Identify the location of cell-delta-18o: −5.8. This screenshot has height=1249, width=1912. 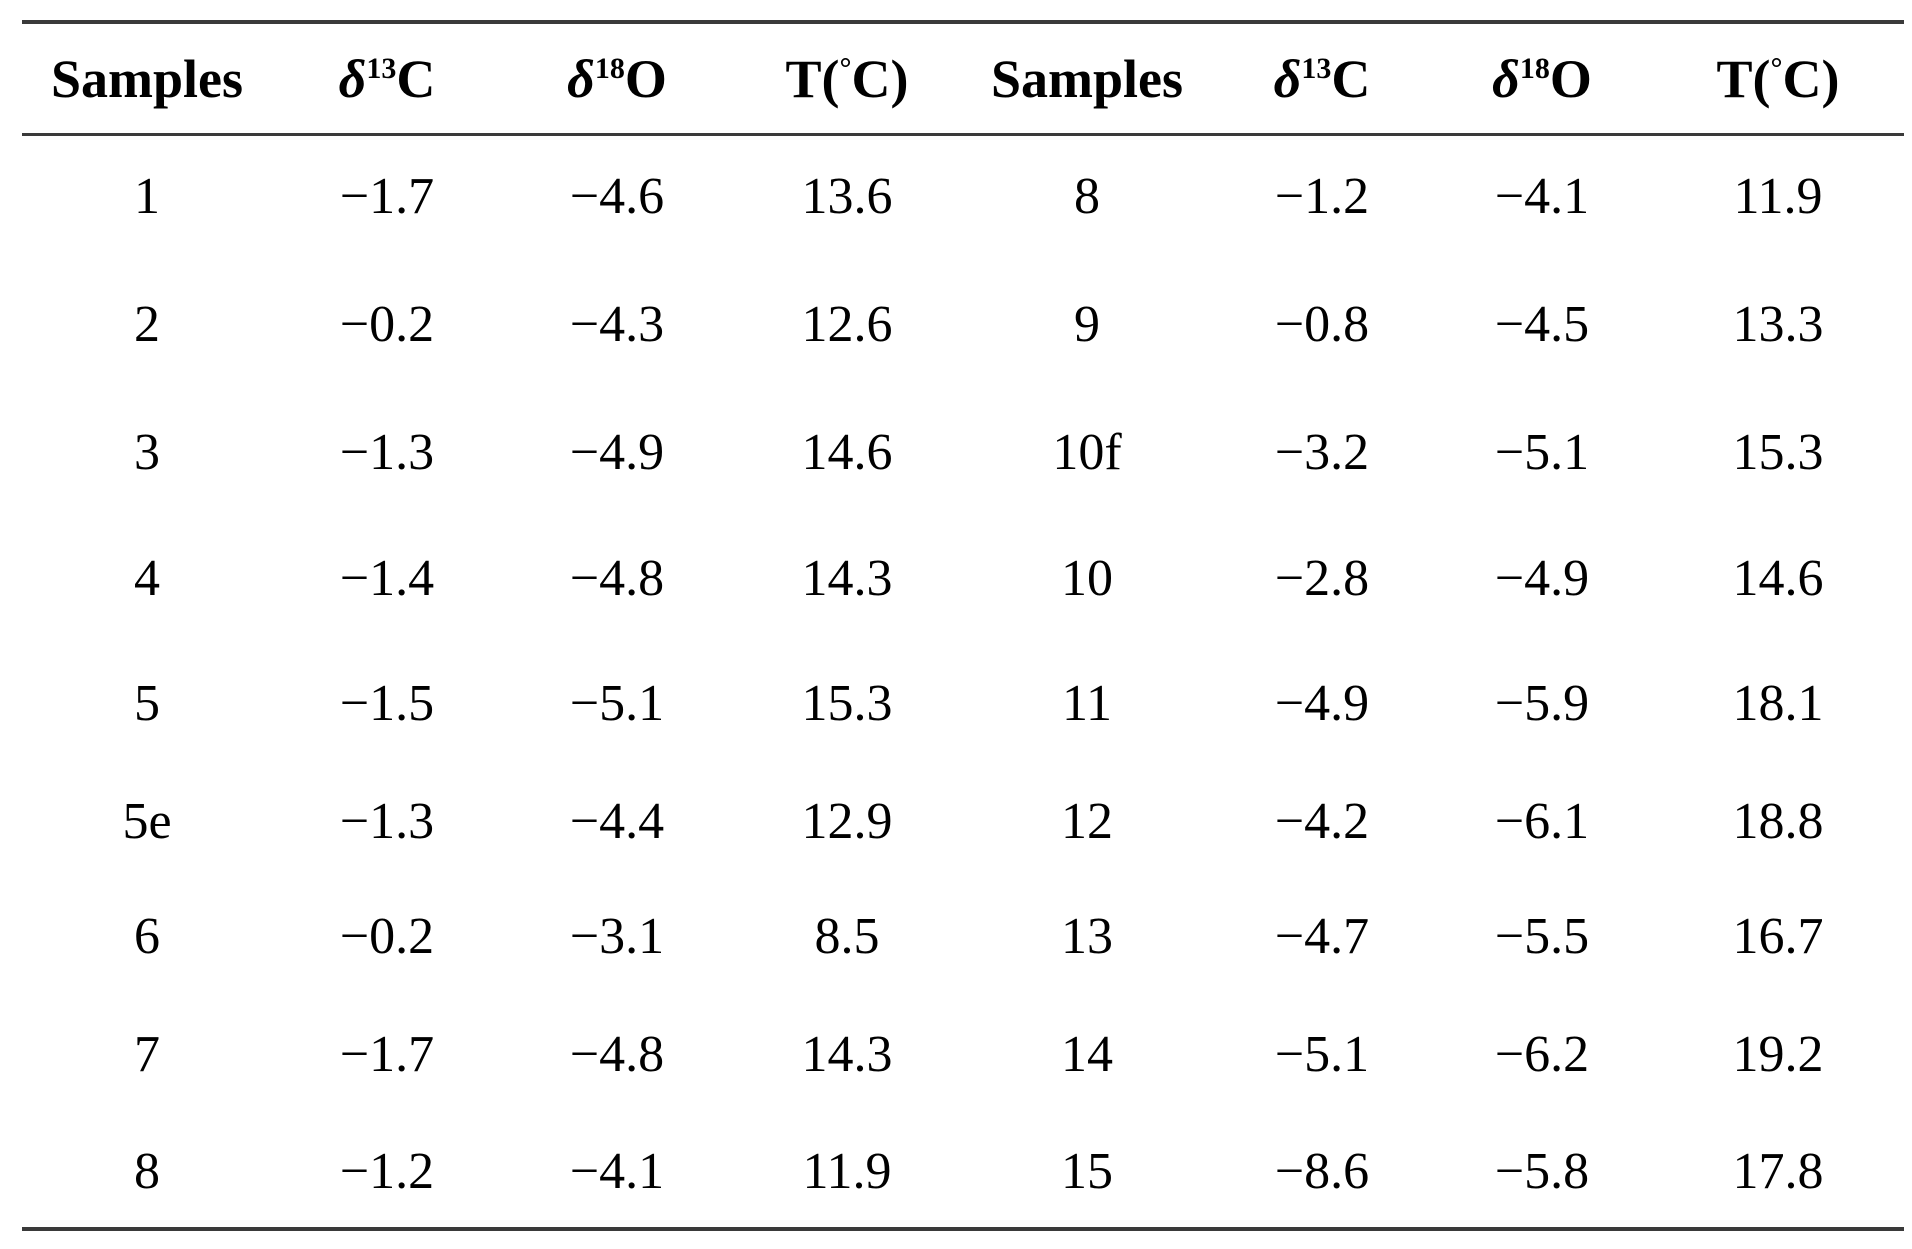
(1542, 1171).